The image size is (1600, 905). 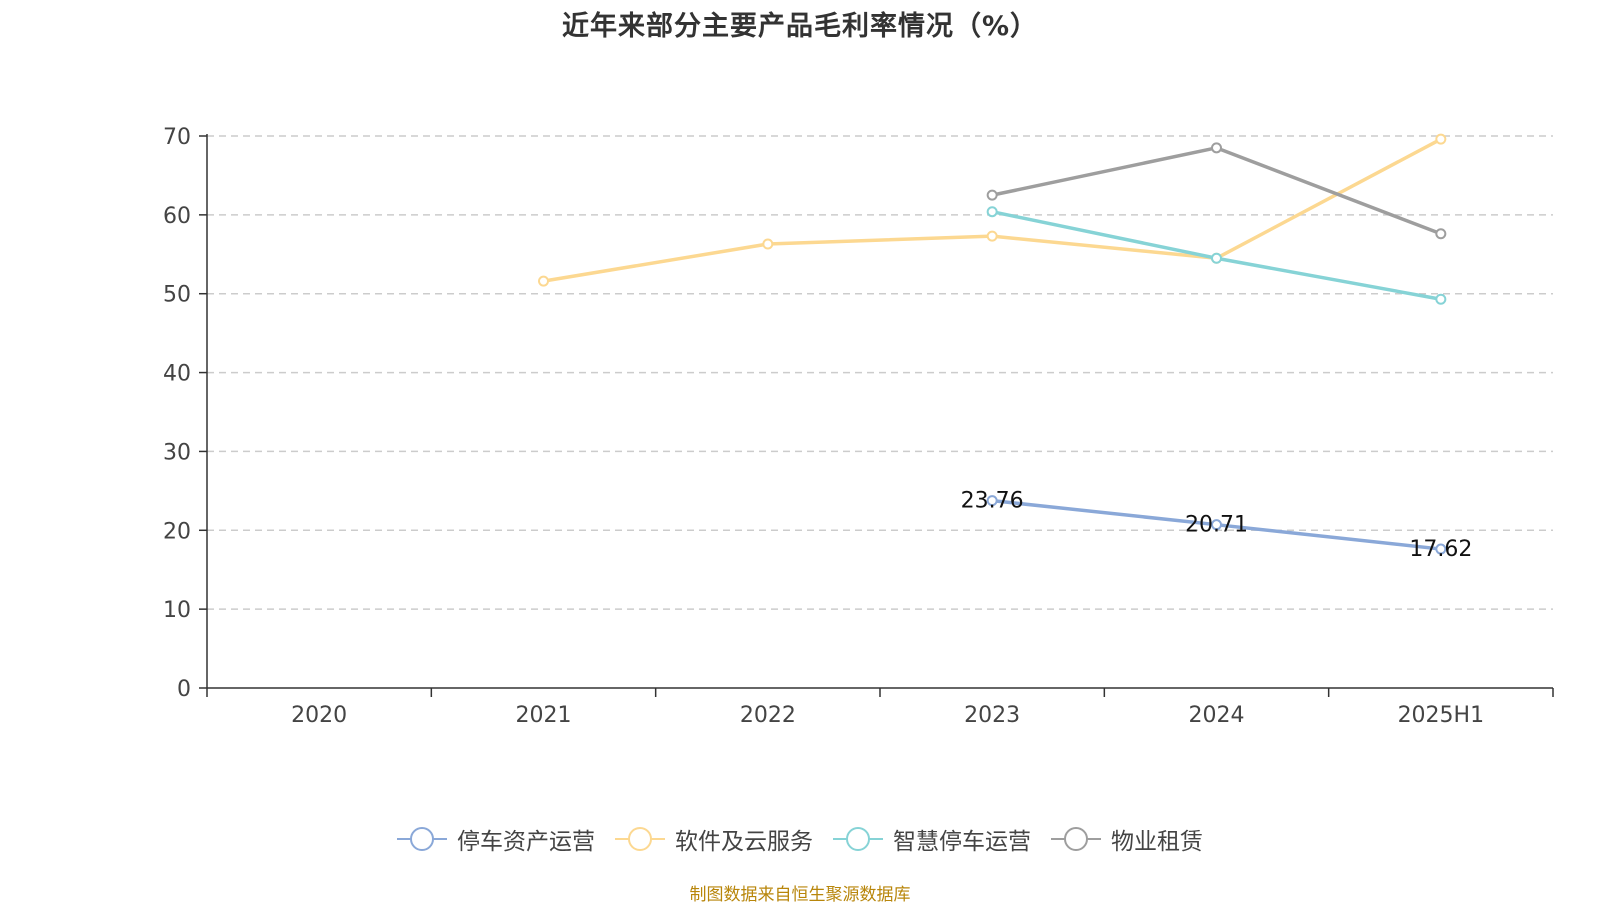 What do you see at coordinates (177, 610) in the screenshot?
I see `y-tick-label: 10` at bounding box center [177, 610].